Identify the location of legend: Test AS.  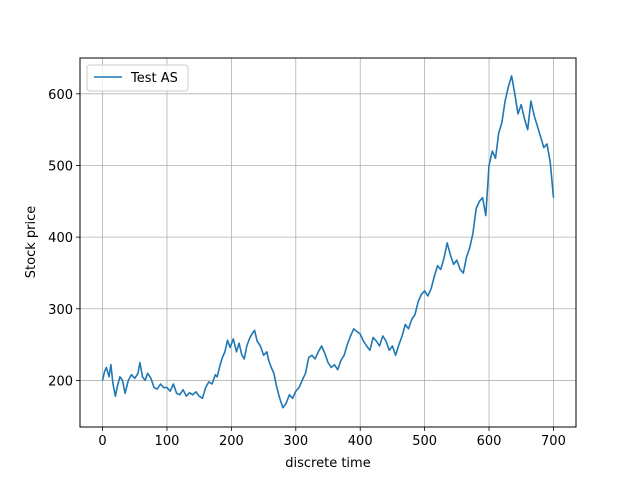
(137, 78).